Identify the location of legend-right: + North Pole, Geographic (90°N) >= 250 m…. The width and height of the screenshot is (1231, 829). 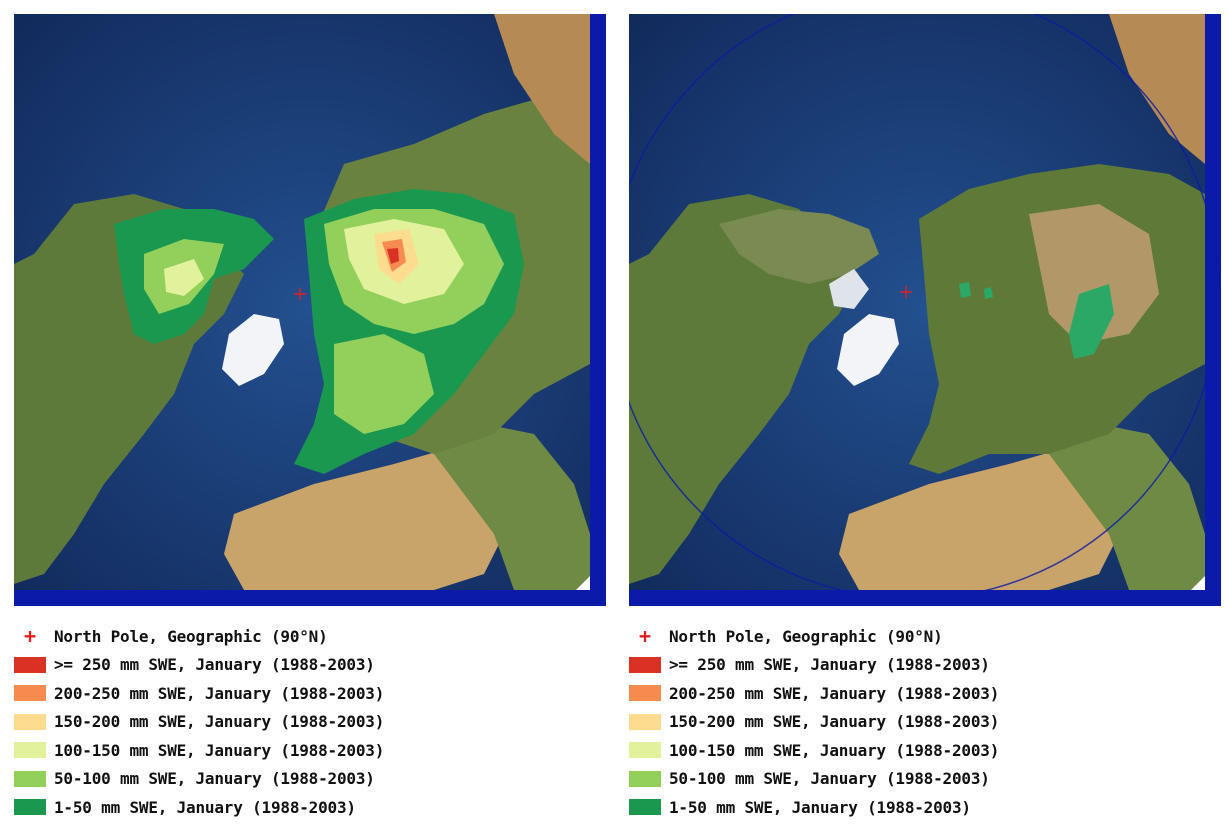
(925, 722).